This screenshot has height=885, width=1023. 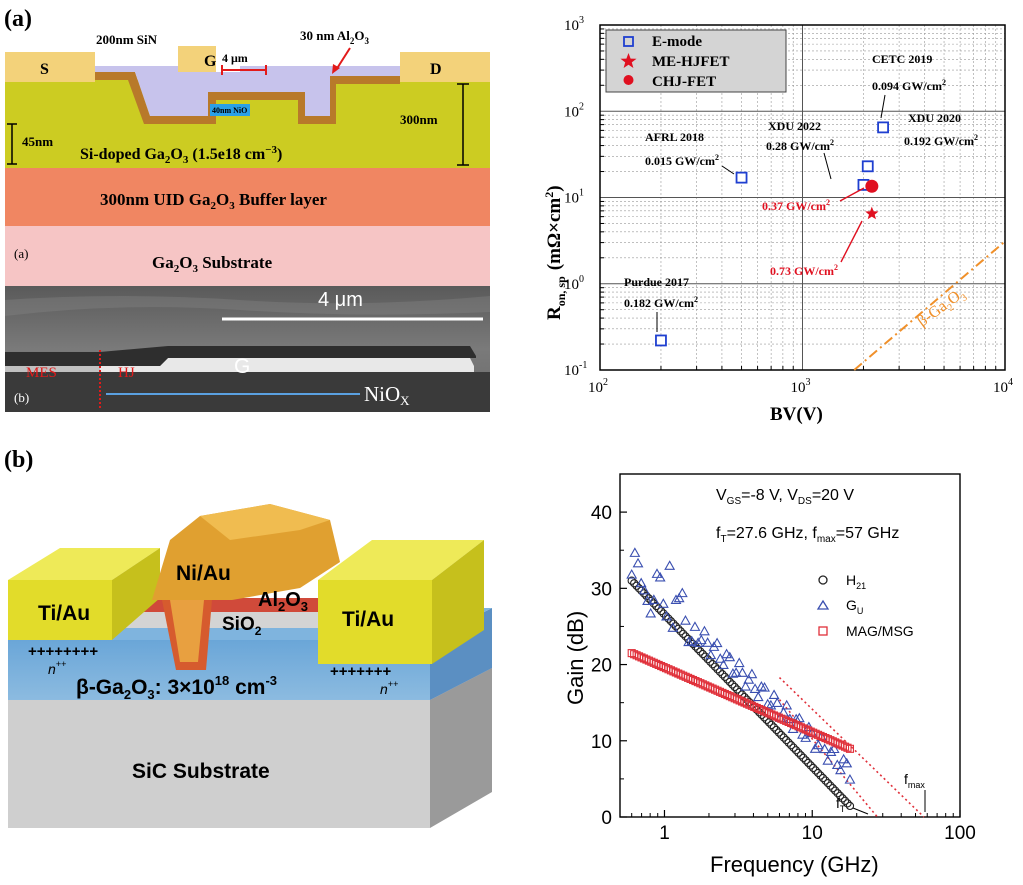 What do you see at coordinates (682, 160) in the screenshot?
I see `annotation-afrl-2018-fom: 0.015 GW/cm2` at bounding box center [682, 160].